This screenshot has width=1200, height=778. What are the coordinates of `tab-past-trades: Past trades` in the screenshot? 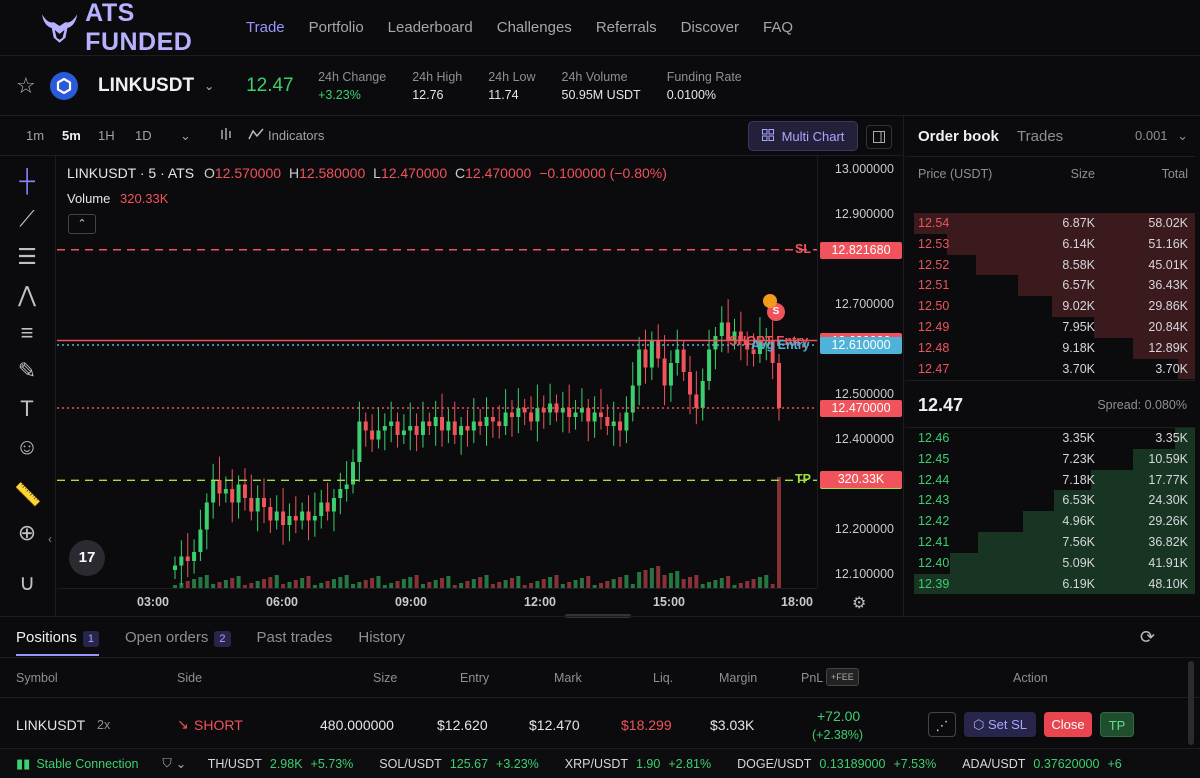 It's located at (295, 642).